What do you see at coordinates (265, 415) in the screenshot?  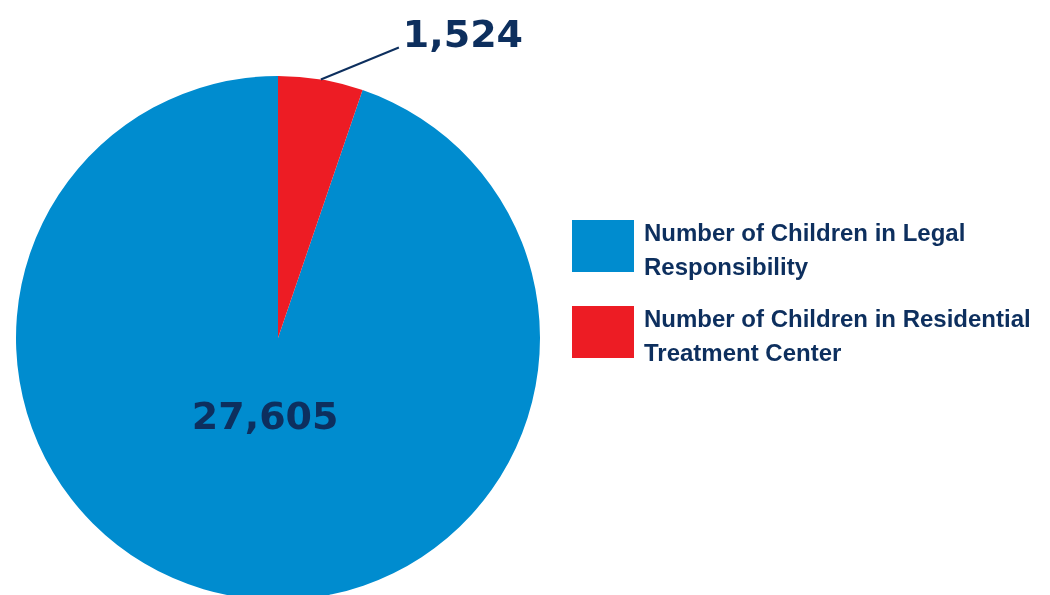 I see `data-label: 27,605` at bounding box center [265, 415].